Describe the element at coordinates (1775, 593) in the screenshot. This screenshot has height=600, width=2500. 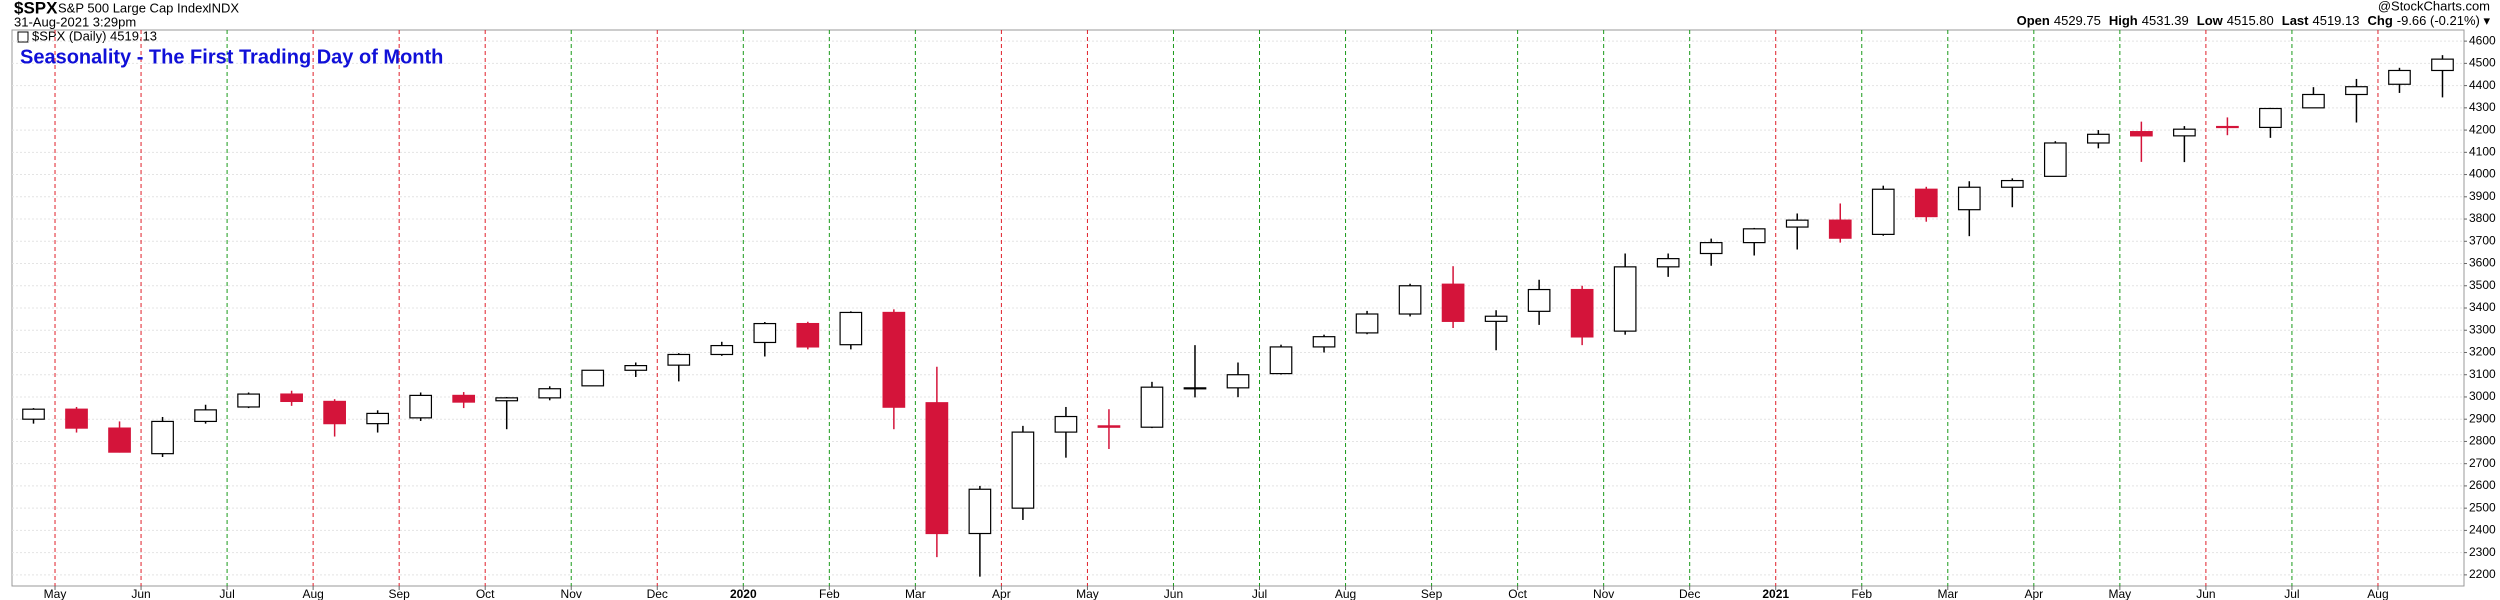
I see `x-tick-label: 2021` at that location.